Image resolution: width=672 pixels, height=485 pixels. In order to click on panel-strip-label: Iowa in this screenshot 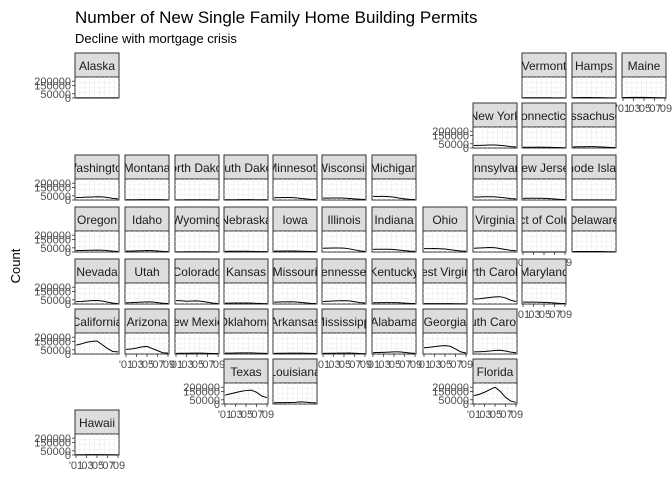, I will do `click(295, 220)`.